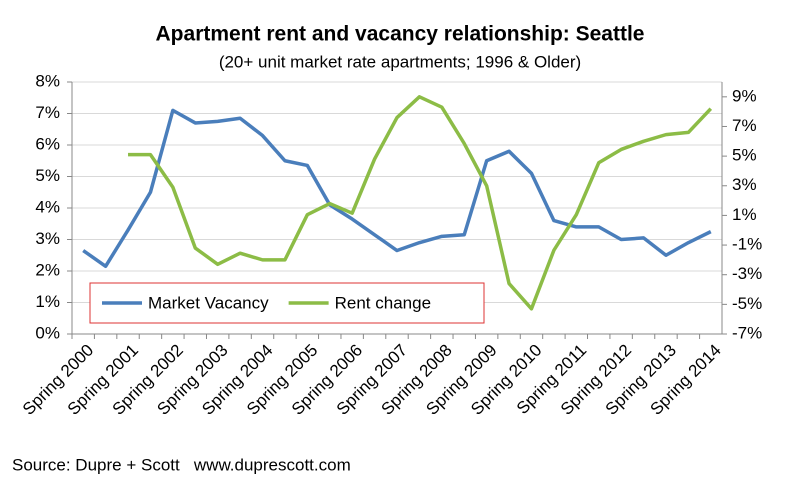 This screenshot has width=800, height=481. What do you see at coordinates (744, 95) in the screenshot?
I see `y2-tick-label: 9%` at bounding box center [744, 95].